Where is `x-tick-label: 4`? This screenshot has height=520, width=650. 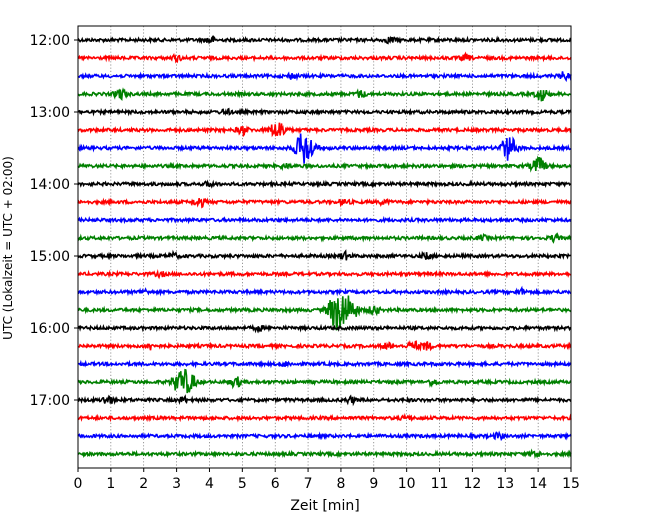
x-tick-label: 4 is located at coordinates (209, 484).